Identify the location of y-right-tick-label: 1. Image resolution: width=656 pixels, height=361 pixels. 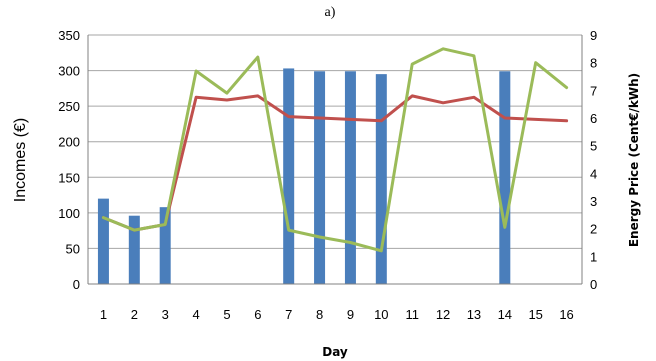
(593, 256).